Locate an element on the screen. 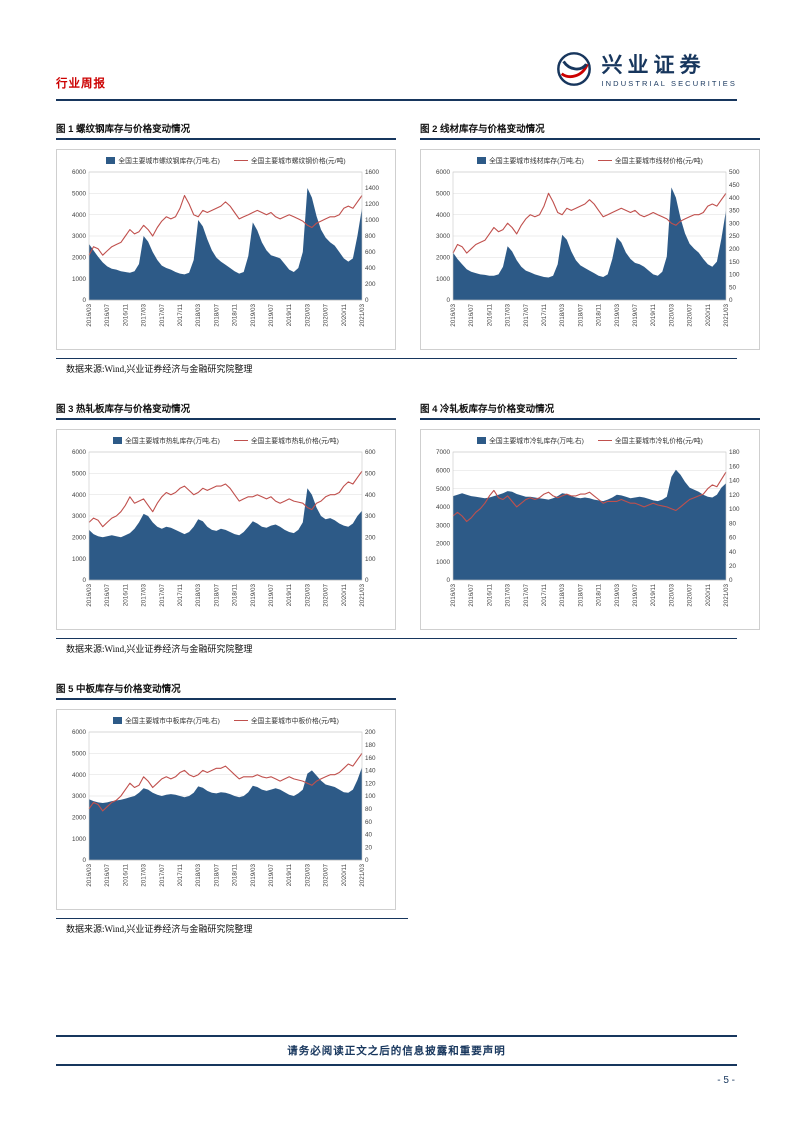  figure-row-3-divider is located at coordinates (232, 918).